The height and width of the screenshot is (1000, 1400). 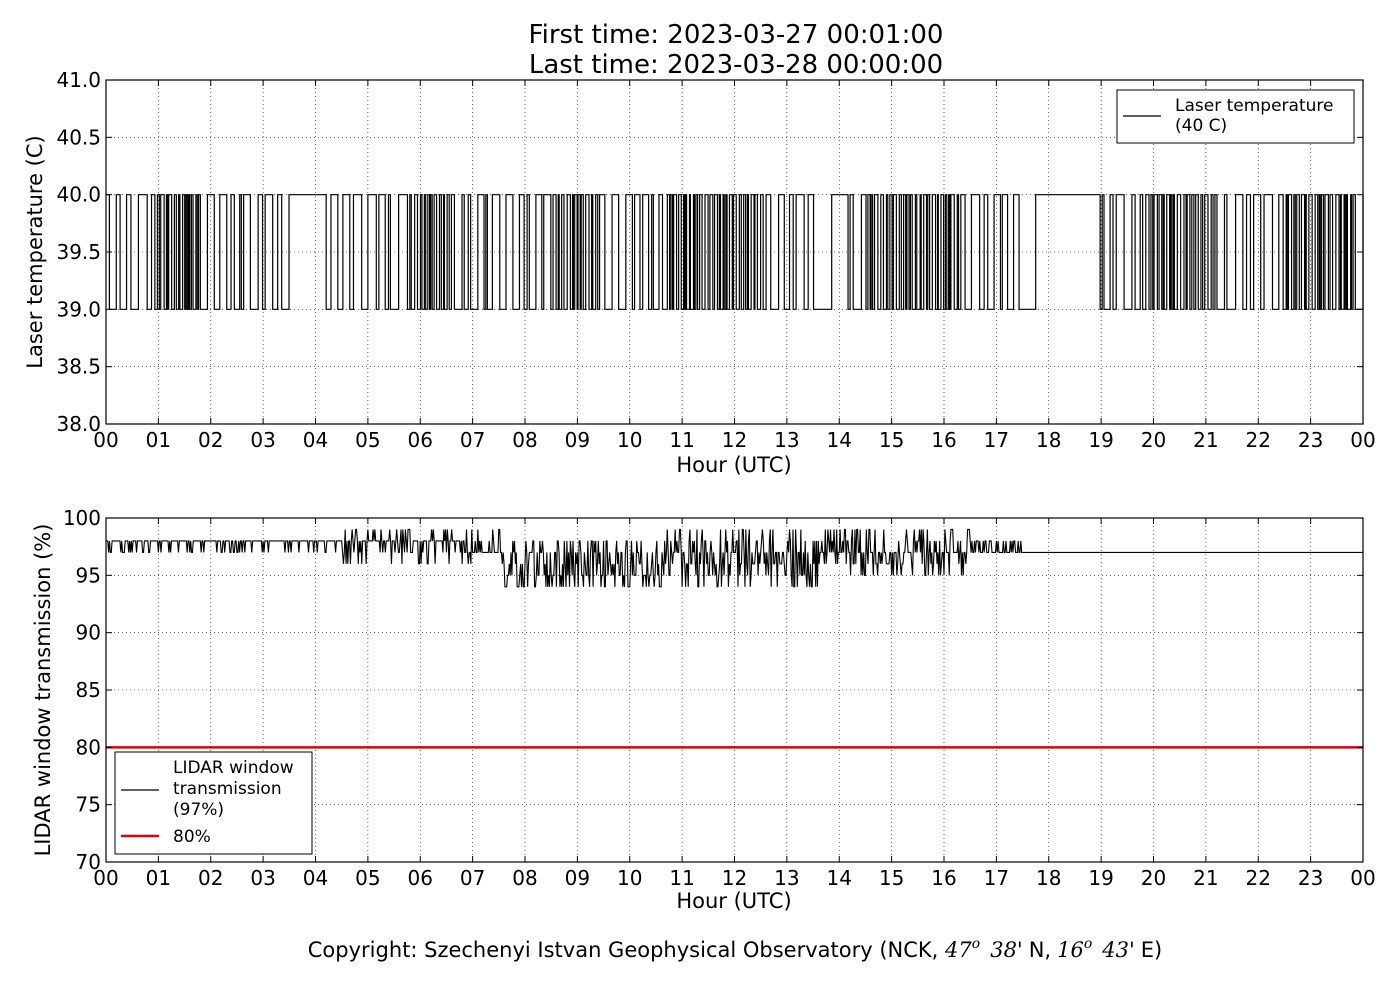 I want to click on lidar-transmission-y-tick-label: 85, so click(x=88, y=690).